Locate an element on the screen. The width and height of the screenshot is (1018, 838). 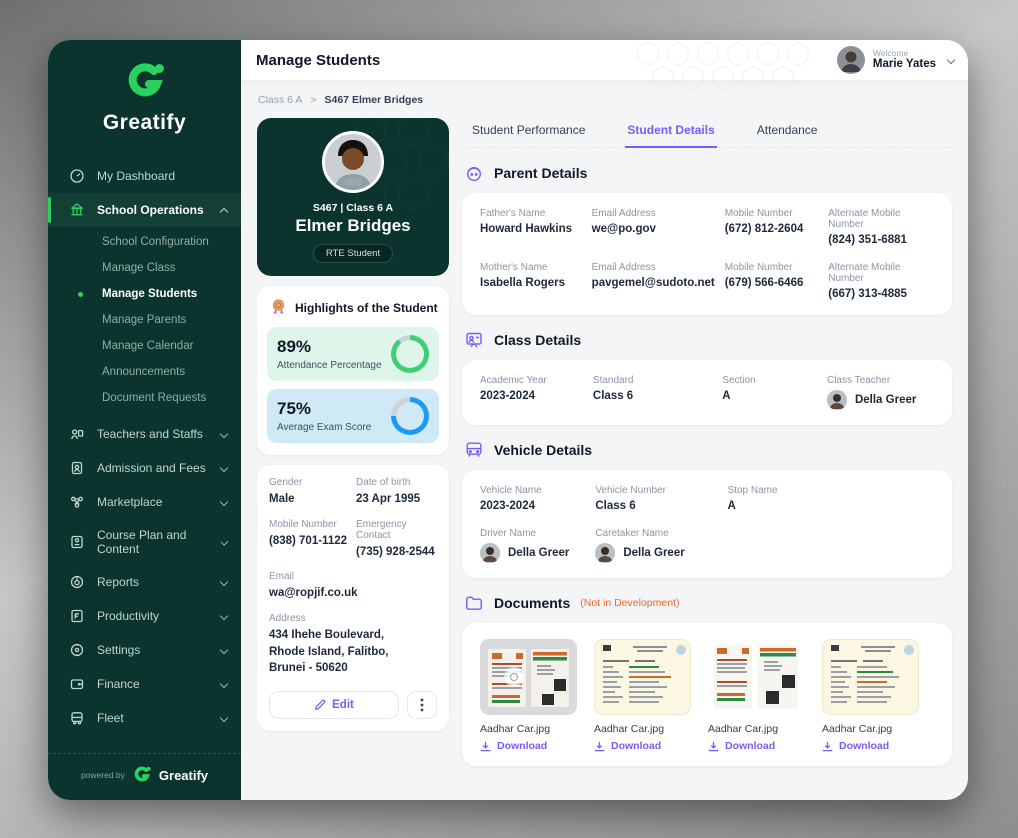
breadcrumb-current: S467 Elmer Bridges is located at coordinates (374, 100).